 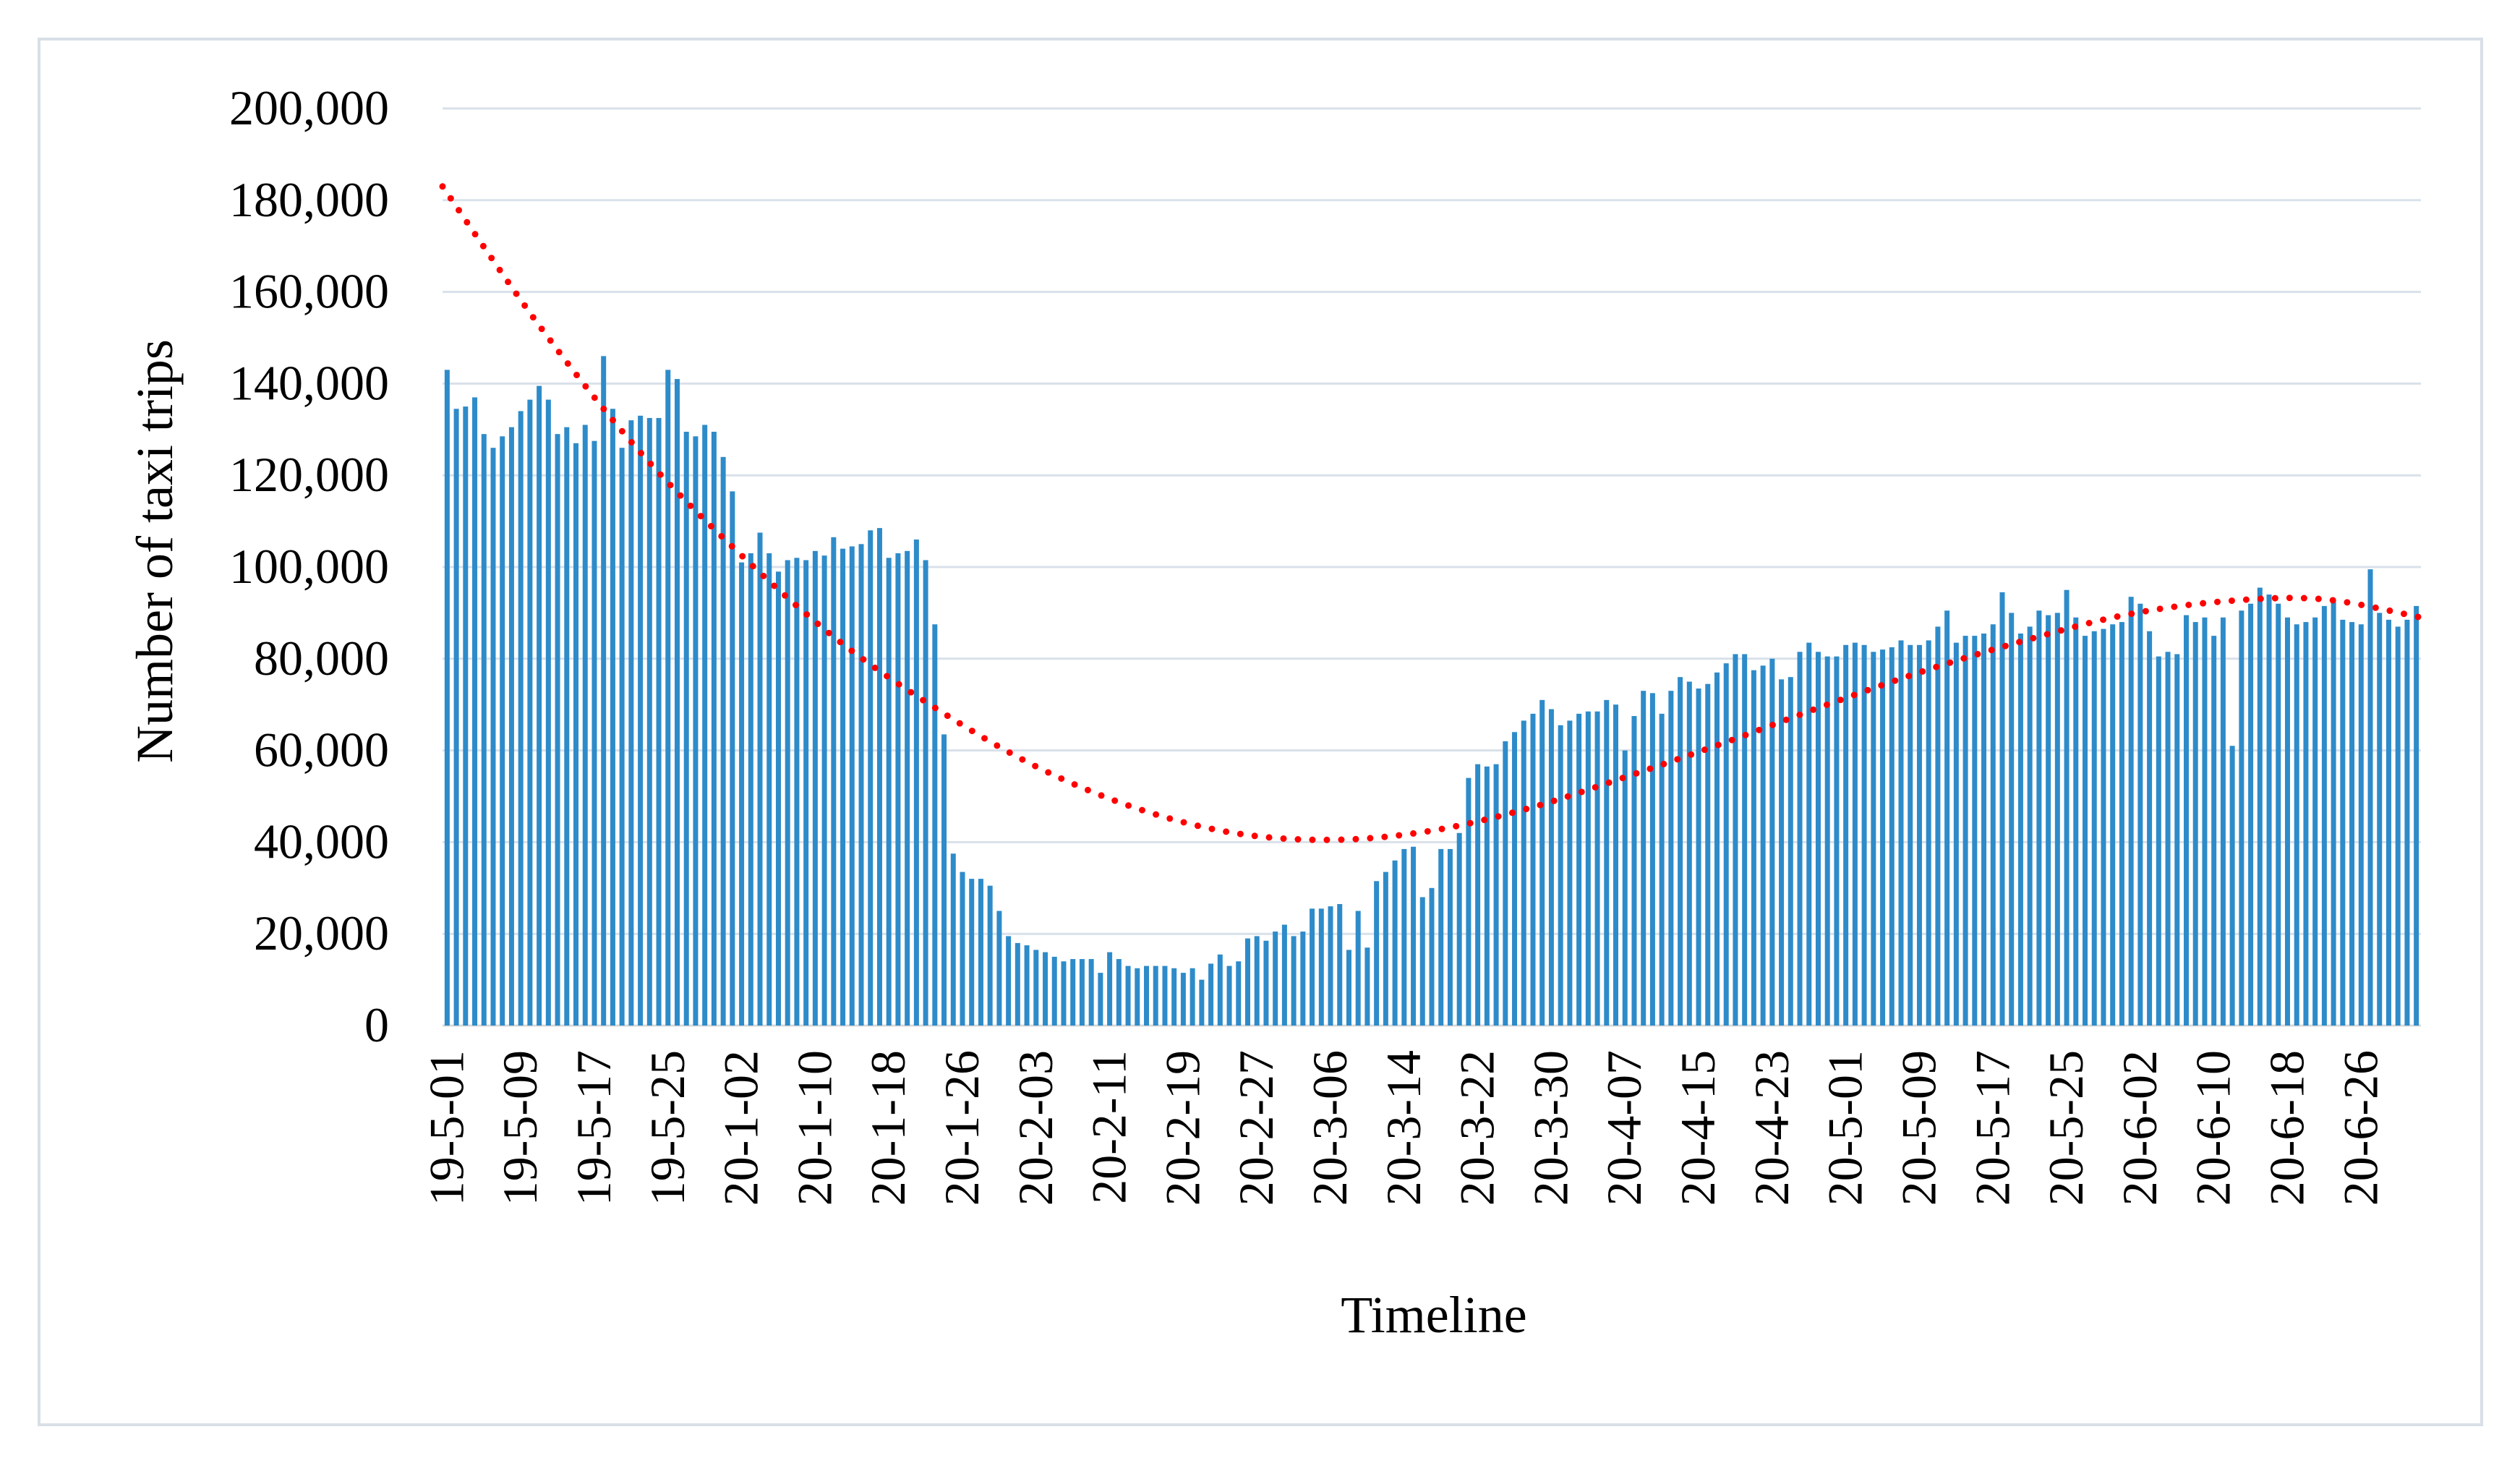 I want to click on x-tick-label: 20-2-19, so click(x=1182, y=1128).